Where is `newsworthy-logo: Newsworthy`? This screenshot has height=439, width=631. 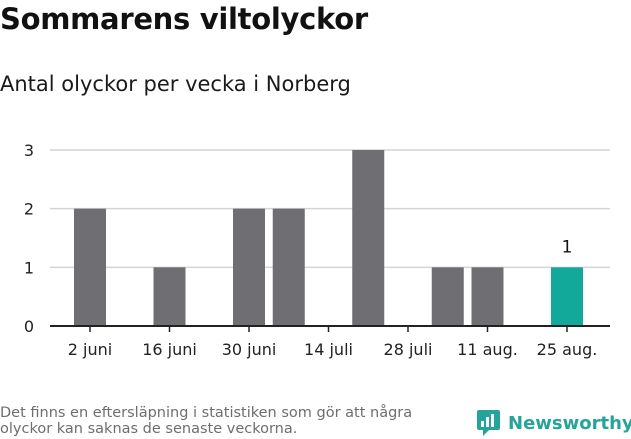
newsworthy-logo: Newsworthy is located at coordinates (553, 423).